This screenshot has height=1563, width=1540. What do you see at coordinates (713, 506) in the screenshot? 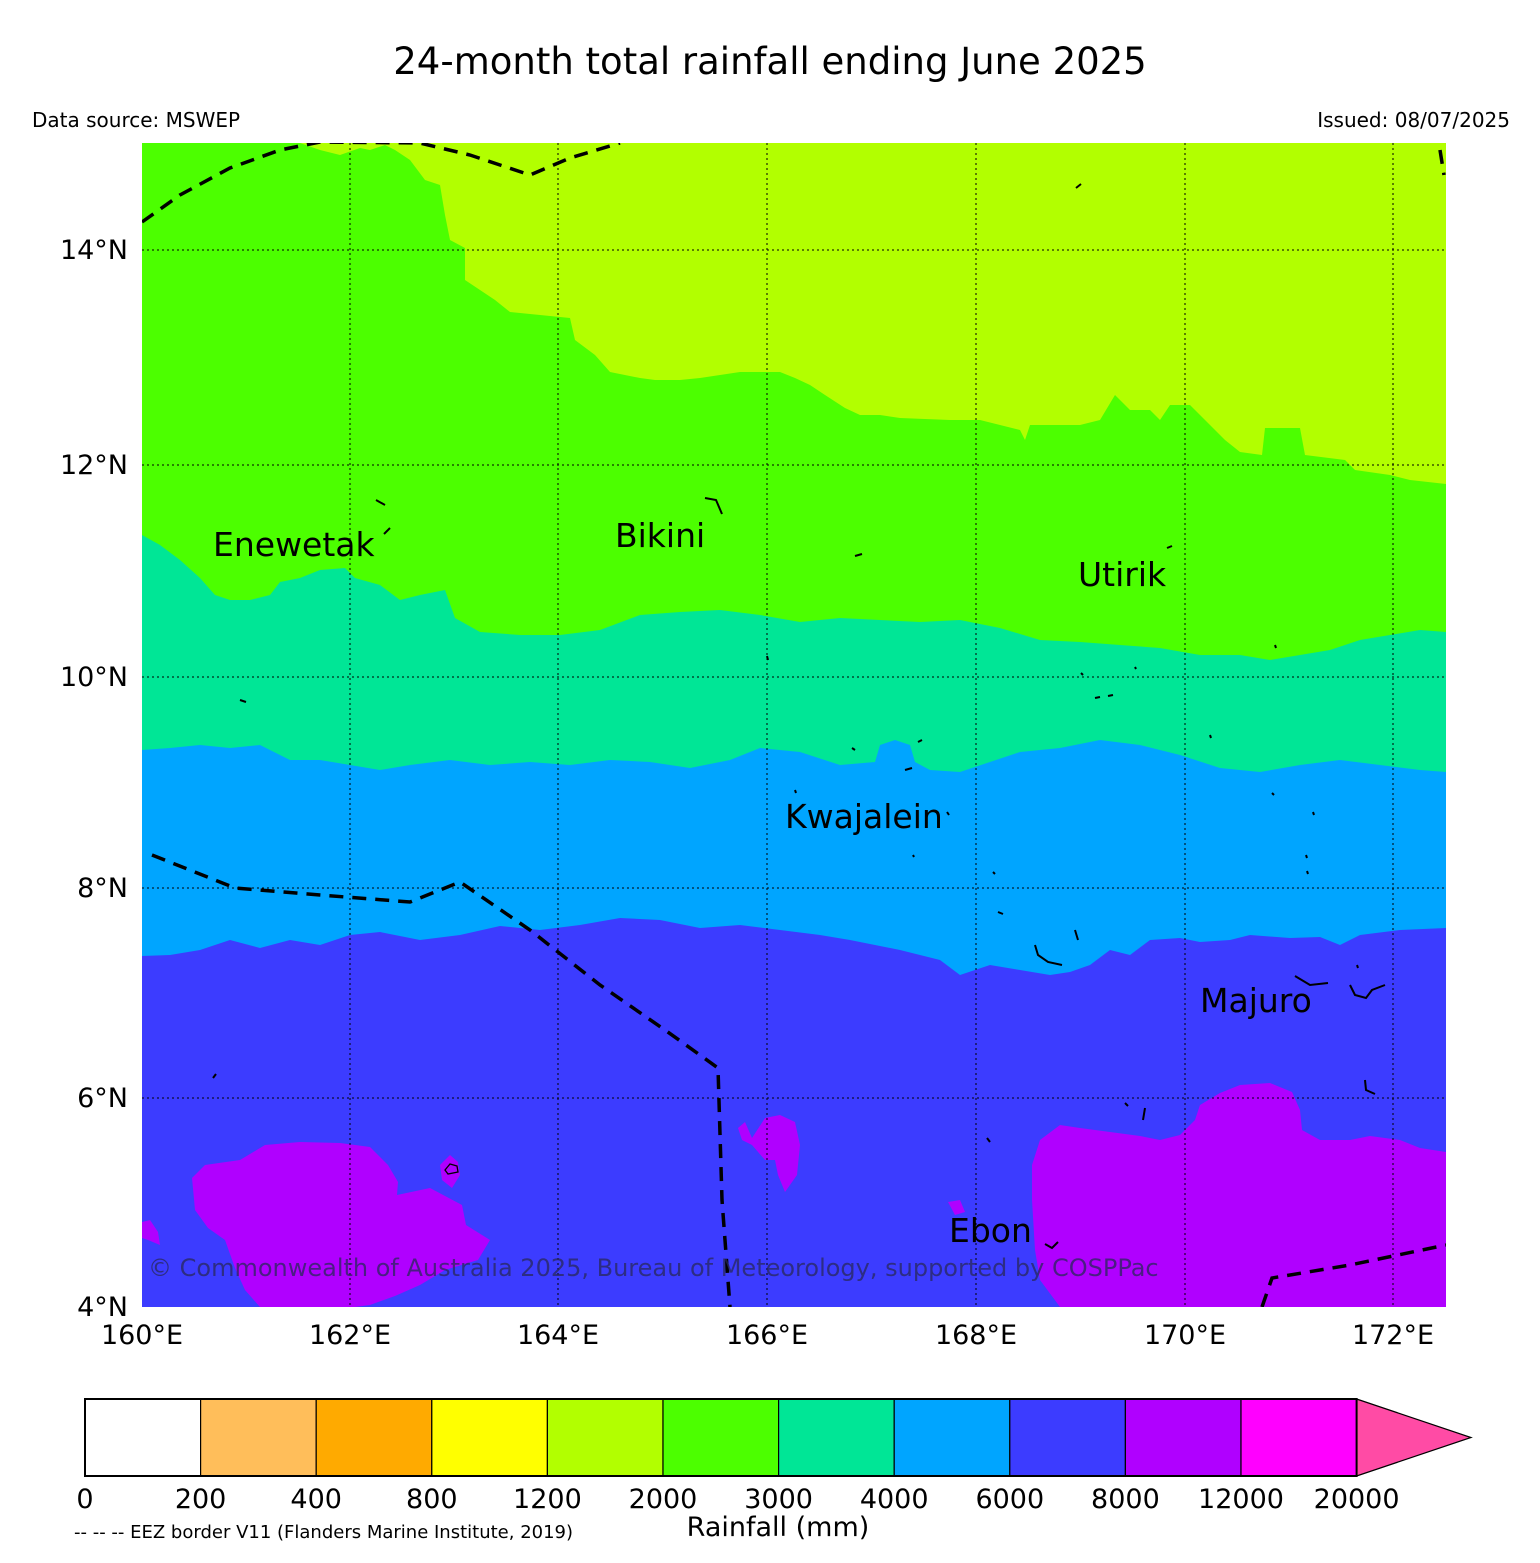
I see `bikini-atoll-outline` at bounding box center [713, 506].